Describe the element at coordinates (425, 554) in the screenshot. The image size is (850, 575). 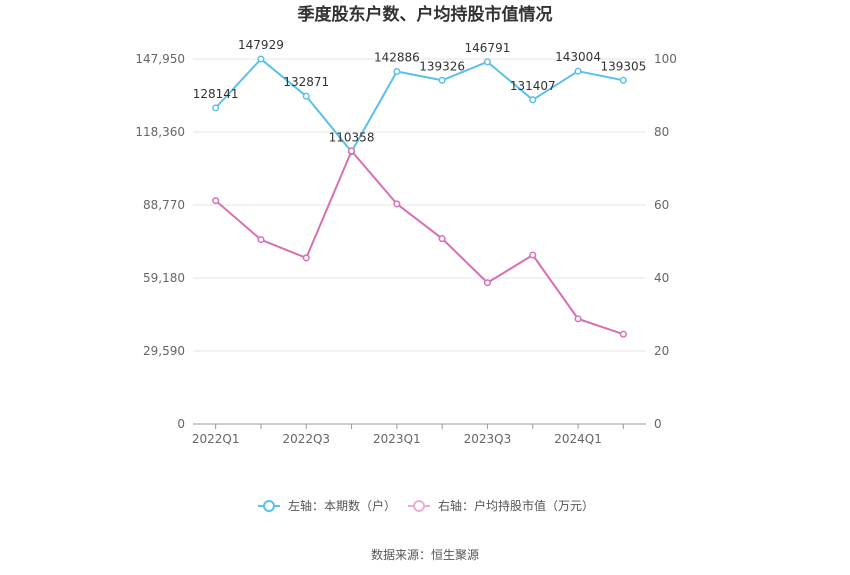
I see `data-source-note: 数据来源：恒生聚源` at that location.